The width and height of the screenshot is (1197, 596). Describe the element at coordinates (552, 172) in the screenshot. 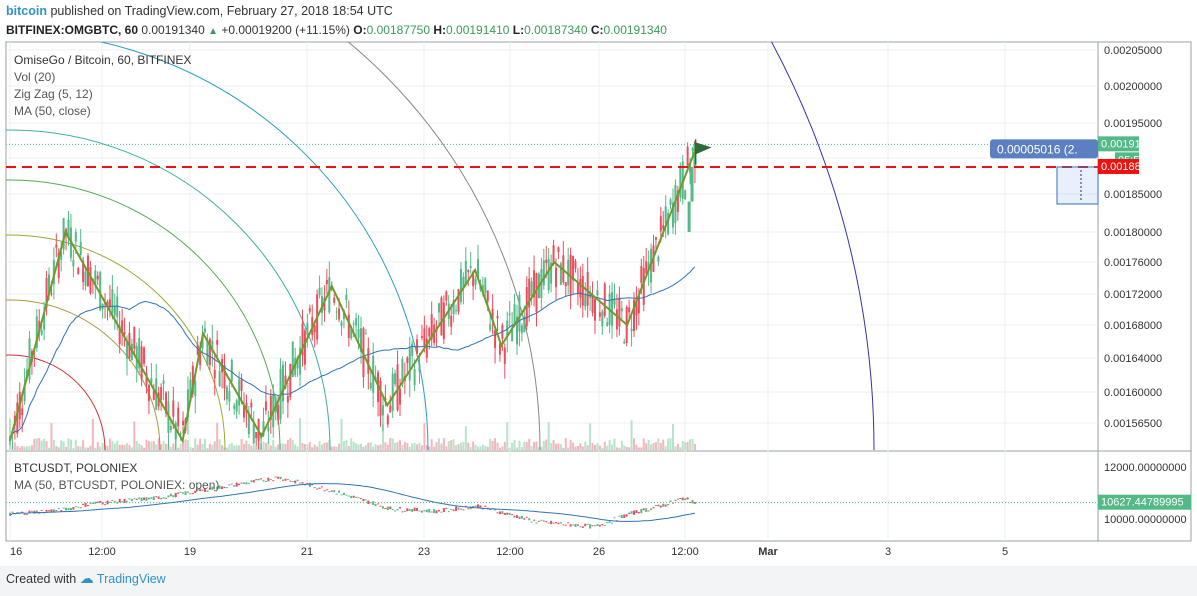

I see `overlays: 0.00005016 (2.` at that location.